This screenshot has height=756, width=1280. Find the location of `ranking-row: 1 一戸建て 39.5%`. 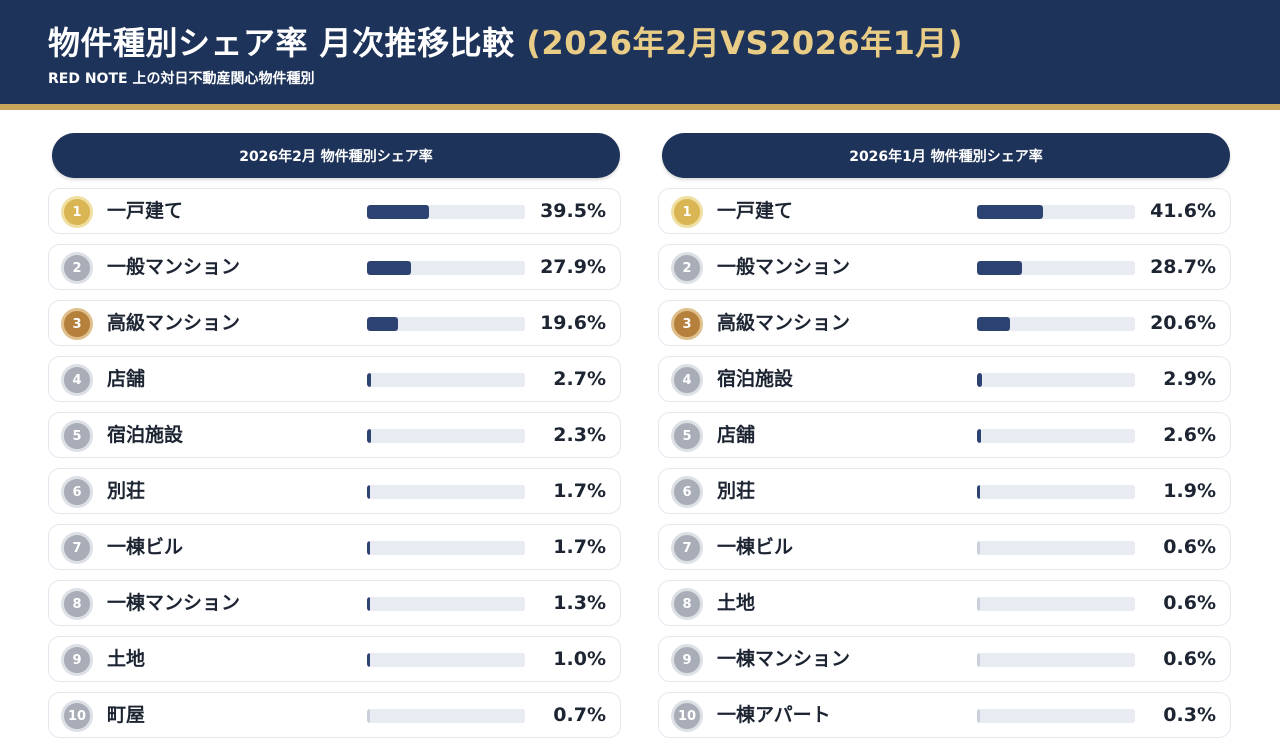

ranking-row: 1 一戸建て 39.5% is located at coordinates (334, 211).